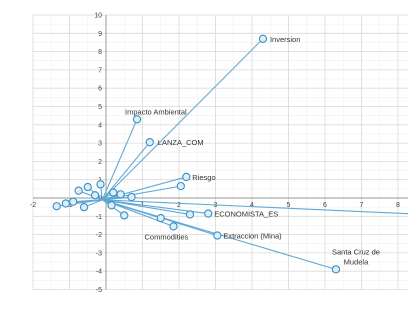 The width and height of the screenshot is (408, 331). I want to click on x-tick-label: 7, so click(362, 205).